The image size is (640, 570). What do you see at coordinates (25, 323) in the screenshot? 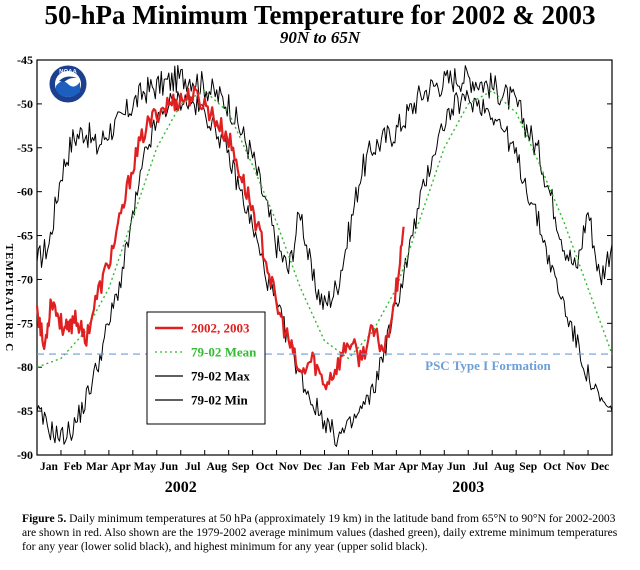
I see `y-tick-label: -75` at bounding box center [25, 323].